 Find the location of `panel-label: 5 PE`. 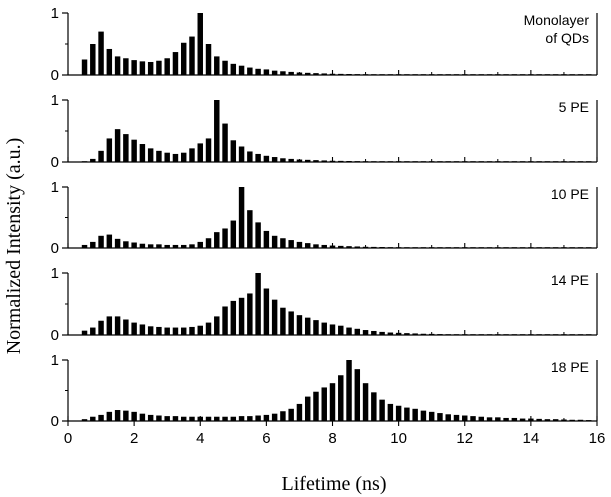

panel-label: 5 PE is located at coordinates (574, 107).